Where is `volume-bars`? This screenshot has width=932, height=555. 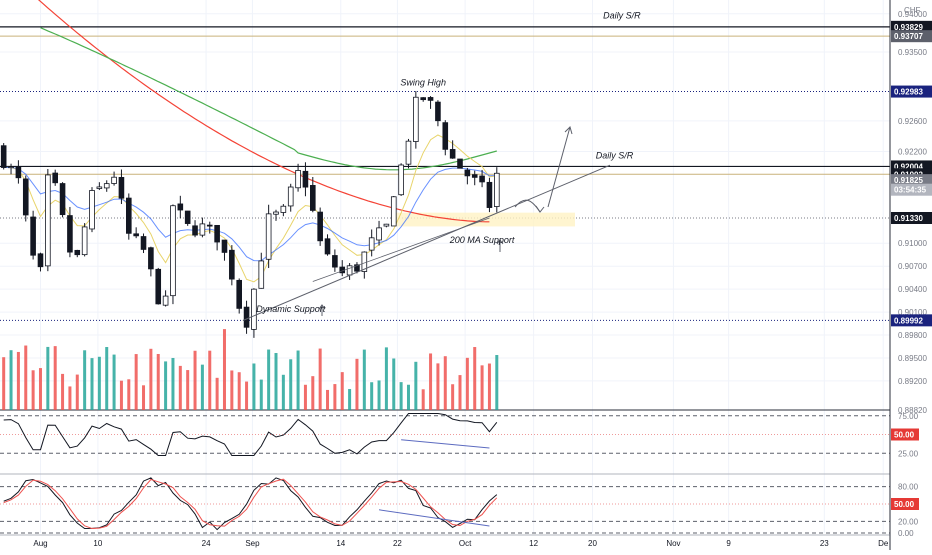 volume-bars is located at coordinates (250, 369).